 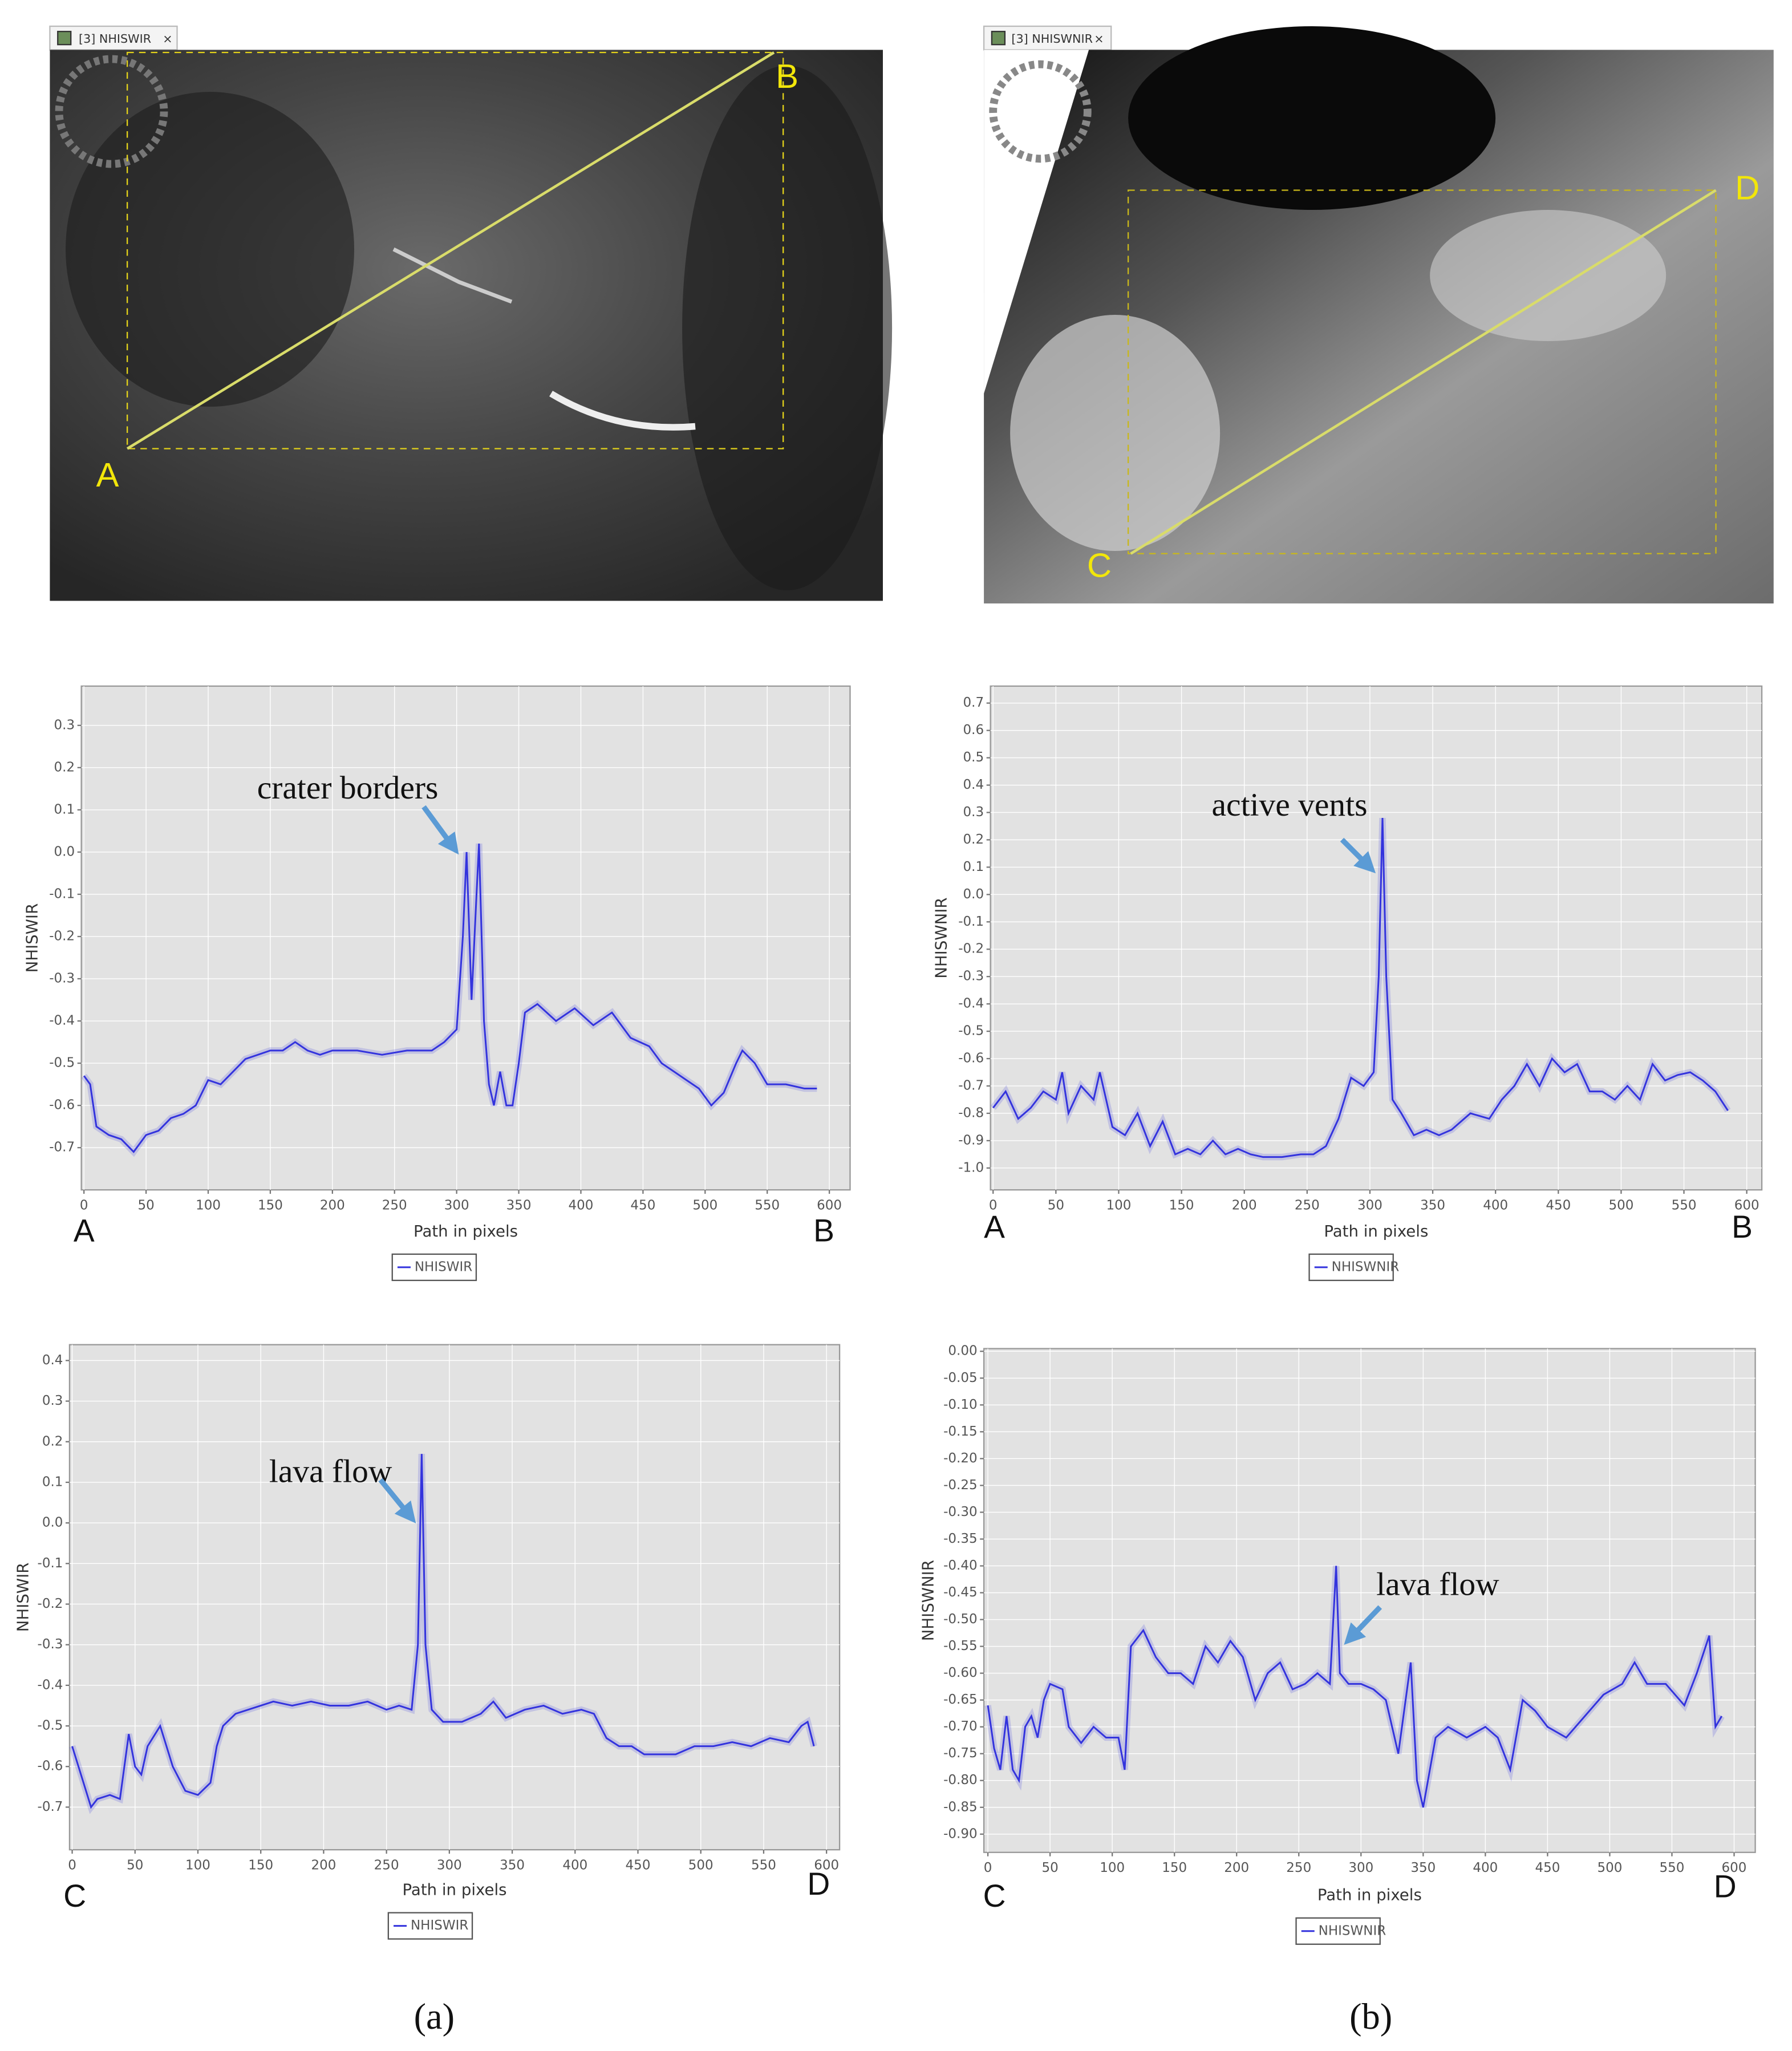 What do you see at coordinates (971, 1003) in the screenshot?
I see `y-tick-label: -0.4` at bounding box center [971, 1003].